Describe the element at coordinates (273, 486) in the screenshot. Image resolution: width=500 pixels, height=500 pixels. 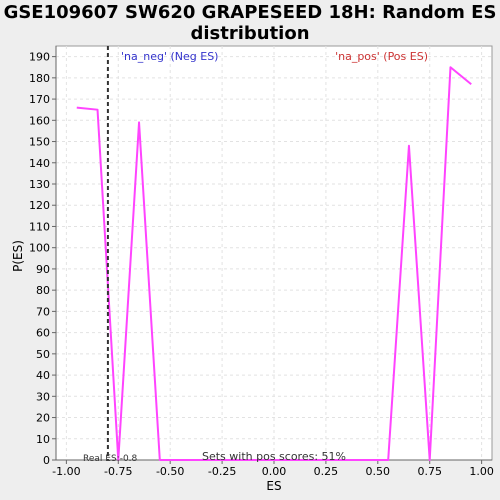
I see `x-axis-title: ES` at that location.